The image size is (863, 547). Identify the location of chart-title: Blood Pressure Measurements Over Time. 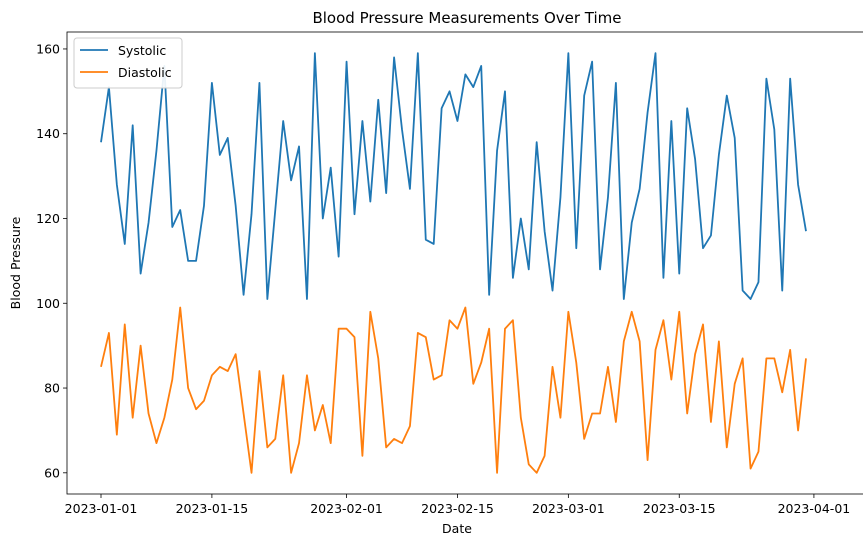
(466, 18).